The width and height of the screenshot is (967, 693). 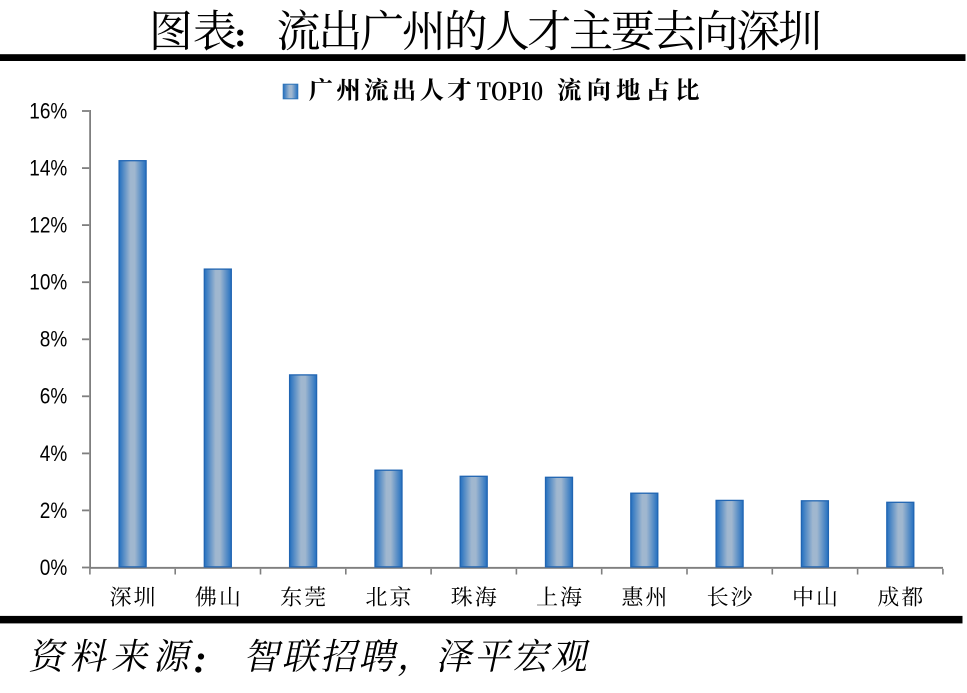 I want to click on svg-text: 0%, so click(x=54, y=567).